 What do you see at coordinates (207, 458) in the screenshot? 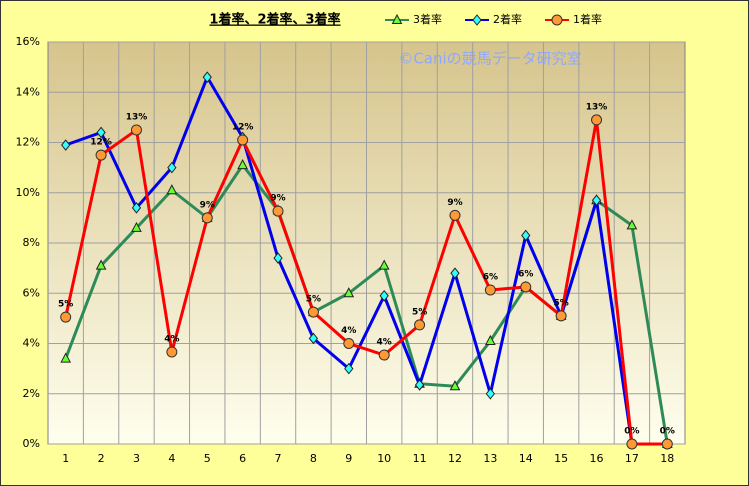
I see `x-tick-label: 5` at bounding box center [207, 458].